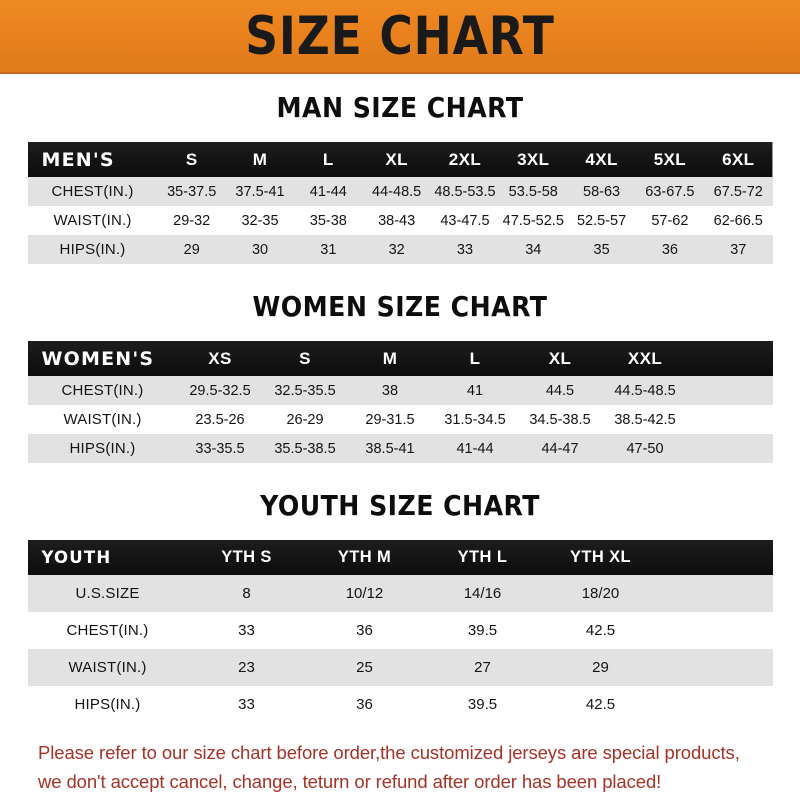 This screenshot has height=800, width=800. Describe the element at coordinates (92, 220) in the screenshot. I see `man-row-label-1: WAIST(IN.)` at that location.